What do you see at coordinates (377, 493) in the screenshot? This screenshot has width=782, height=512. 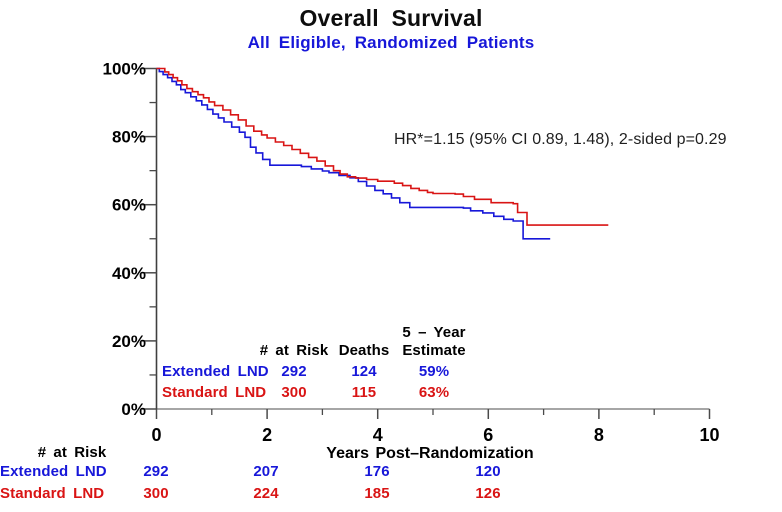 I see `risk-standard-t4: 185` at bounding box center [377, 493].